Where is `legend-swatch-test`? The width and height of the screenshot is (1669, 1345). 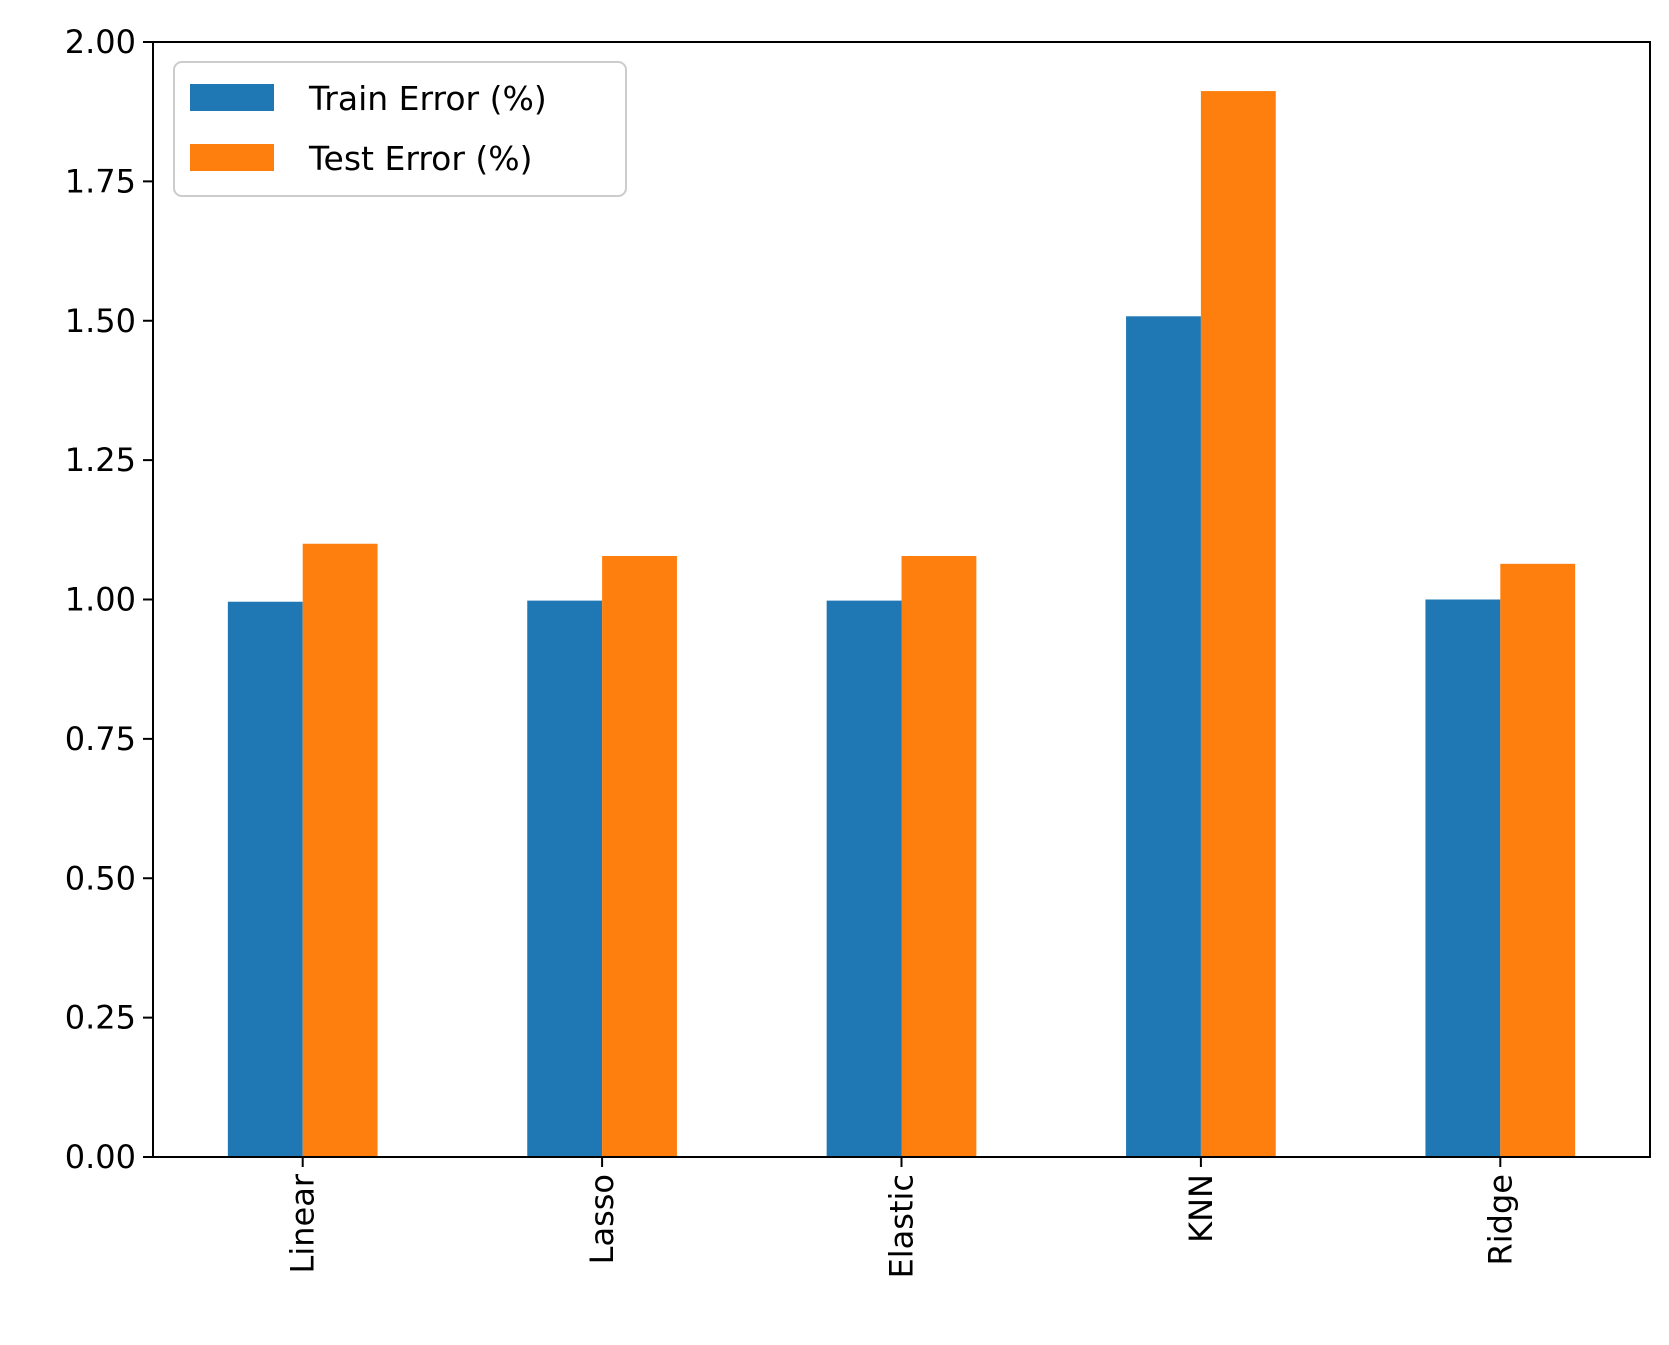
legend-swatch-test is located at coordinates (232, 157).